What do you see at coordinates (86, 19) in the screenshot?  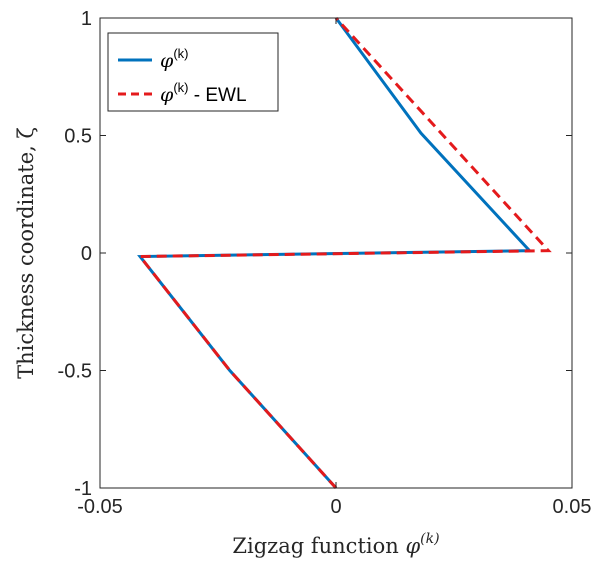 I see `y-tick-label: 1` at bounding box center [86, 19].